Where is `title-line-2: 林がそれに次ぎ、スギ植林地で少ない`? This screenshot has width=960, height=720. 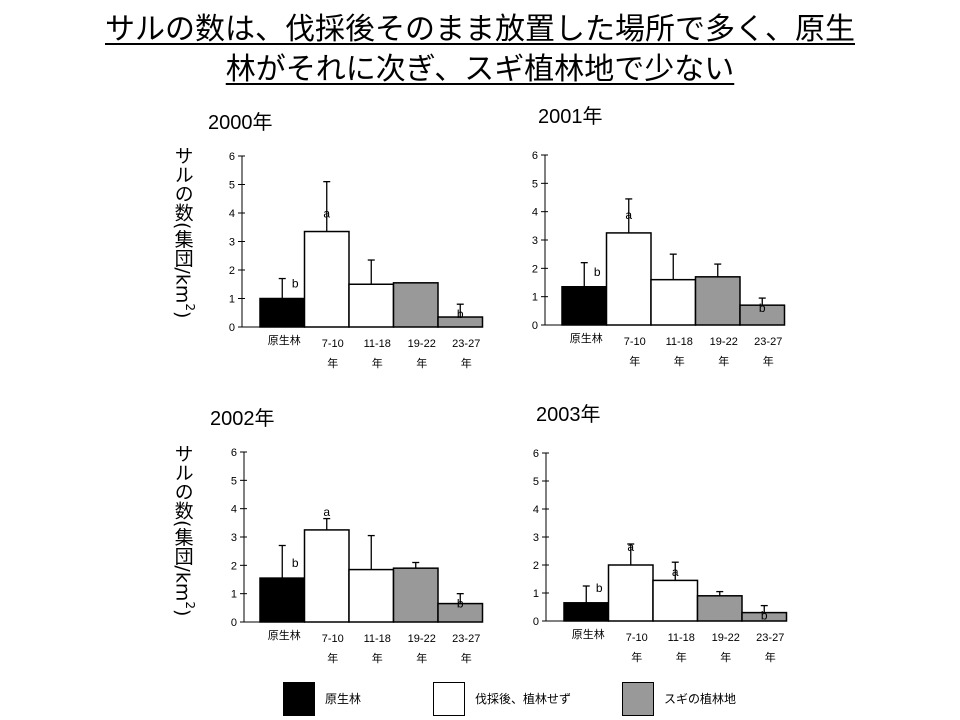
title-line-2: 林がそれに次ぎ、スギ植林地で少ない is located at coordinates (480, 69).